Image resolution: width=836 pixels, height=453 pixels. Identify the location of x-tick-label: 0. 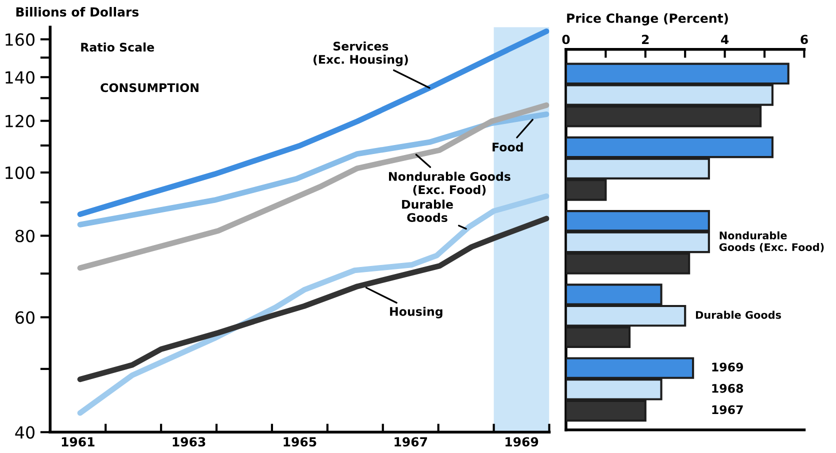
(566, 39).